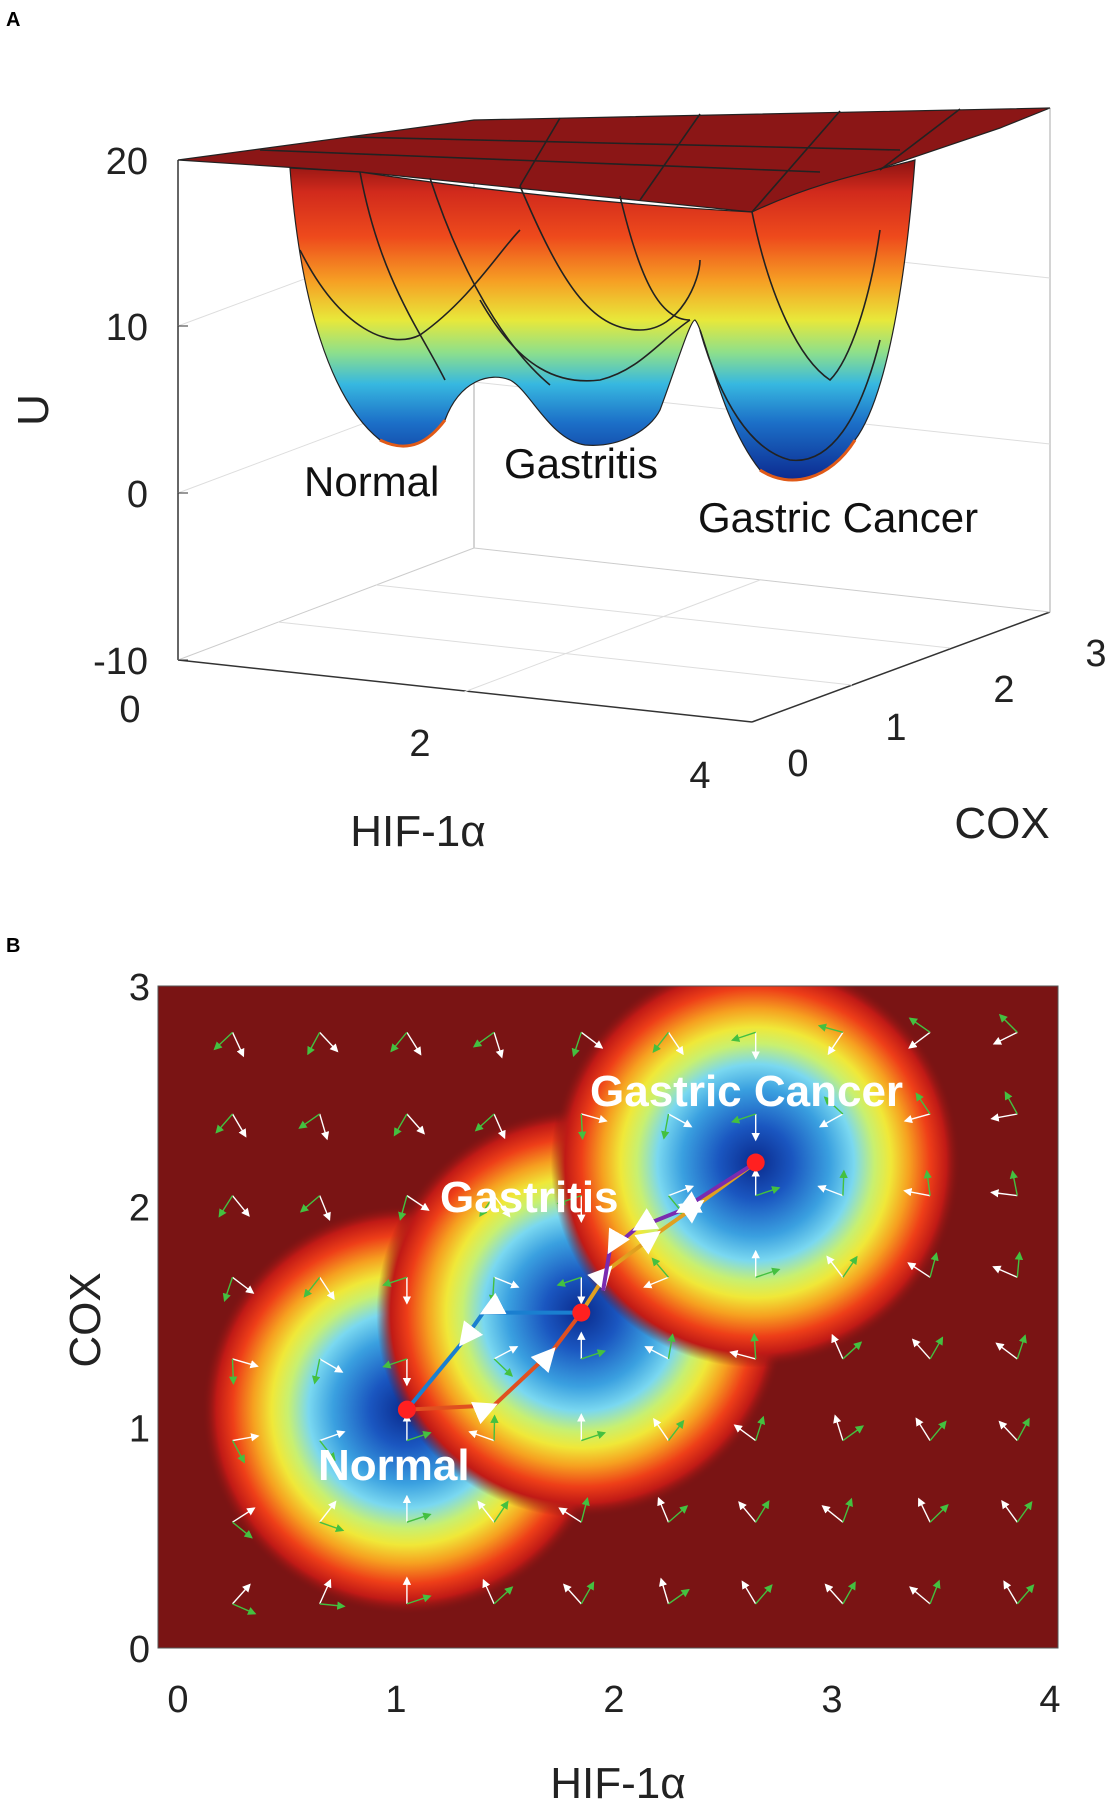  What do you see at coordinates (139, 1650) in the screenshot?
I see `y-tick-label: 0` at bounding box center [139, 1650].